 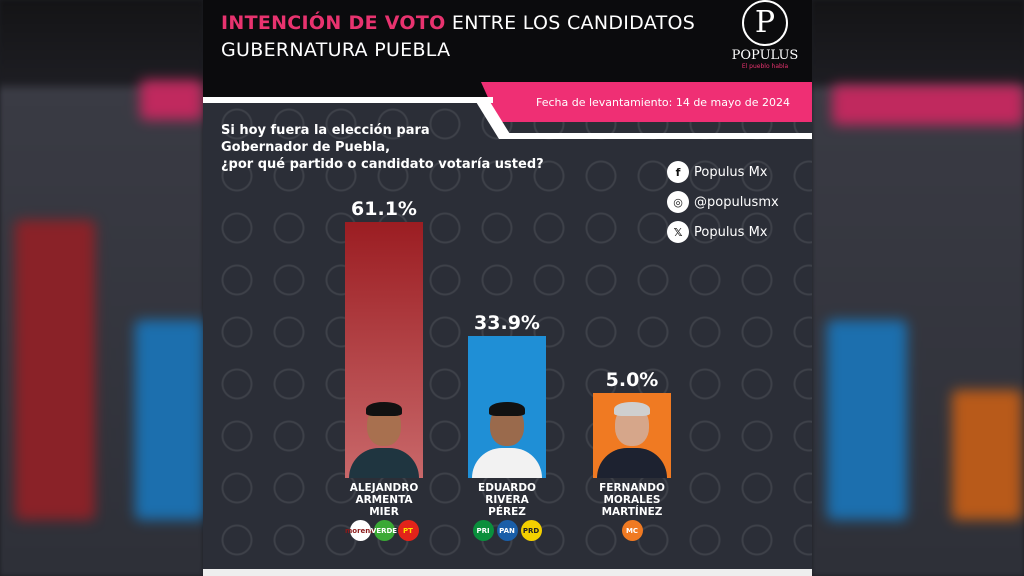 What do you see at coordinates (360, 530) in the screenshot?
I see `party-logo-icon: morena` at bounding box center [360, 530].